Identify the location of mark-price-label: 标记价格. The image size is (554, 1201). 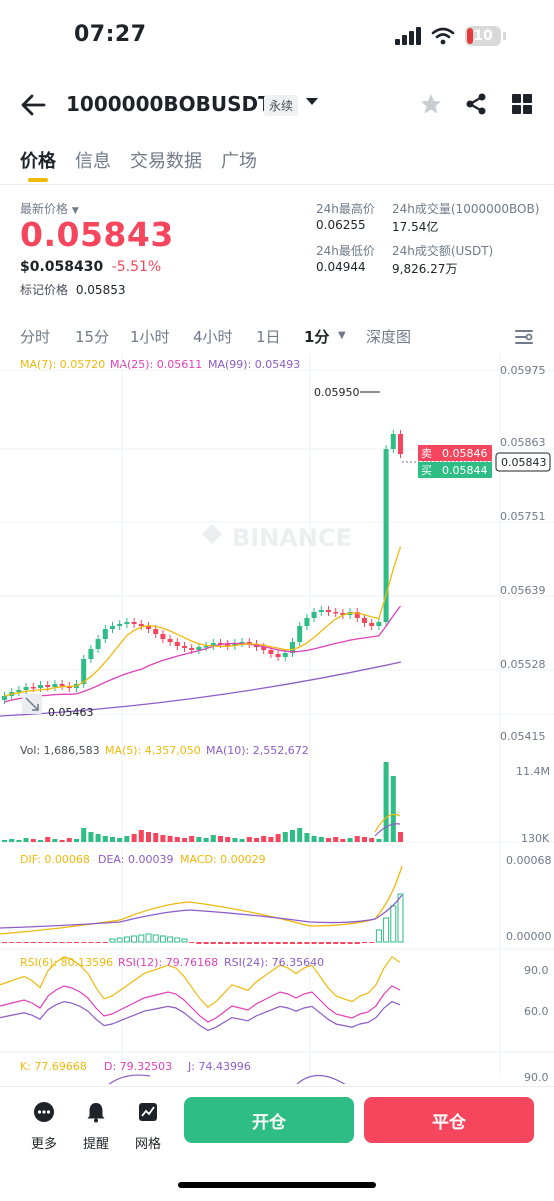
(44, 290).